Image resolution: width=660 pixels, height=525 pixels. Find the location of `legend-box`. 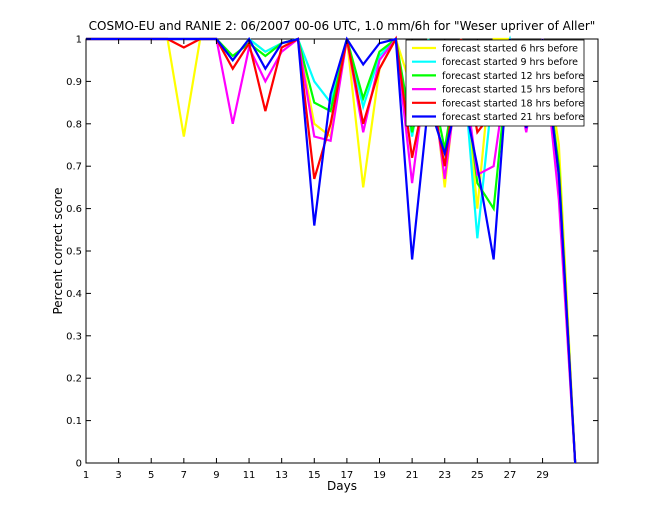

legend-box is located at coordinates (495, 83).